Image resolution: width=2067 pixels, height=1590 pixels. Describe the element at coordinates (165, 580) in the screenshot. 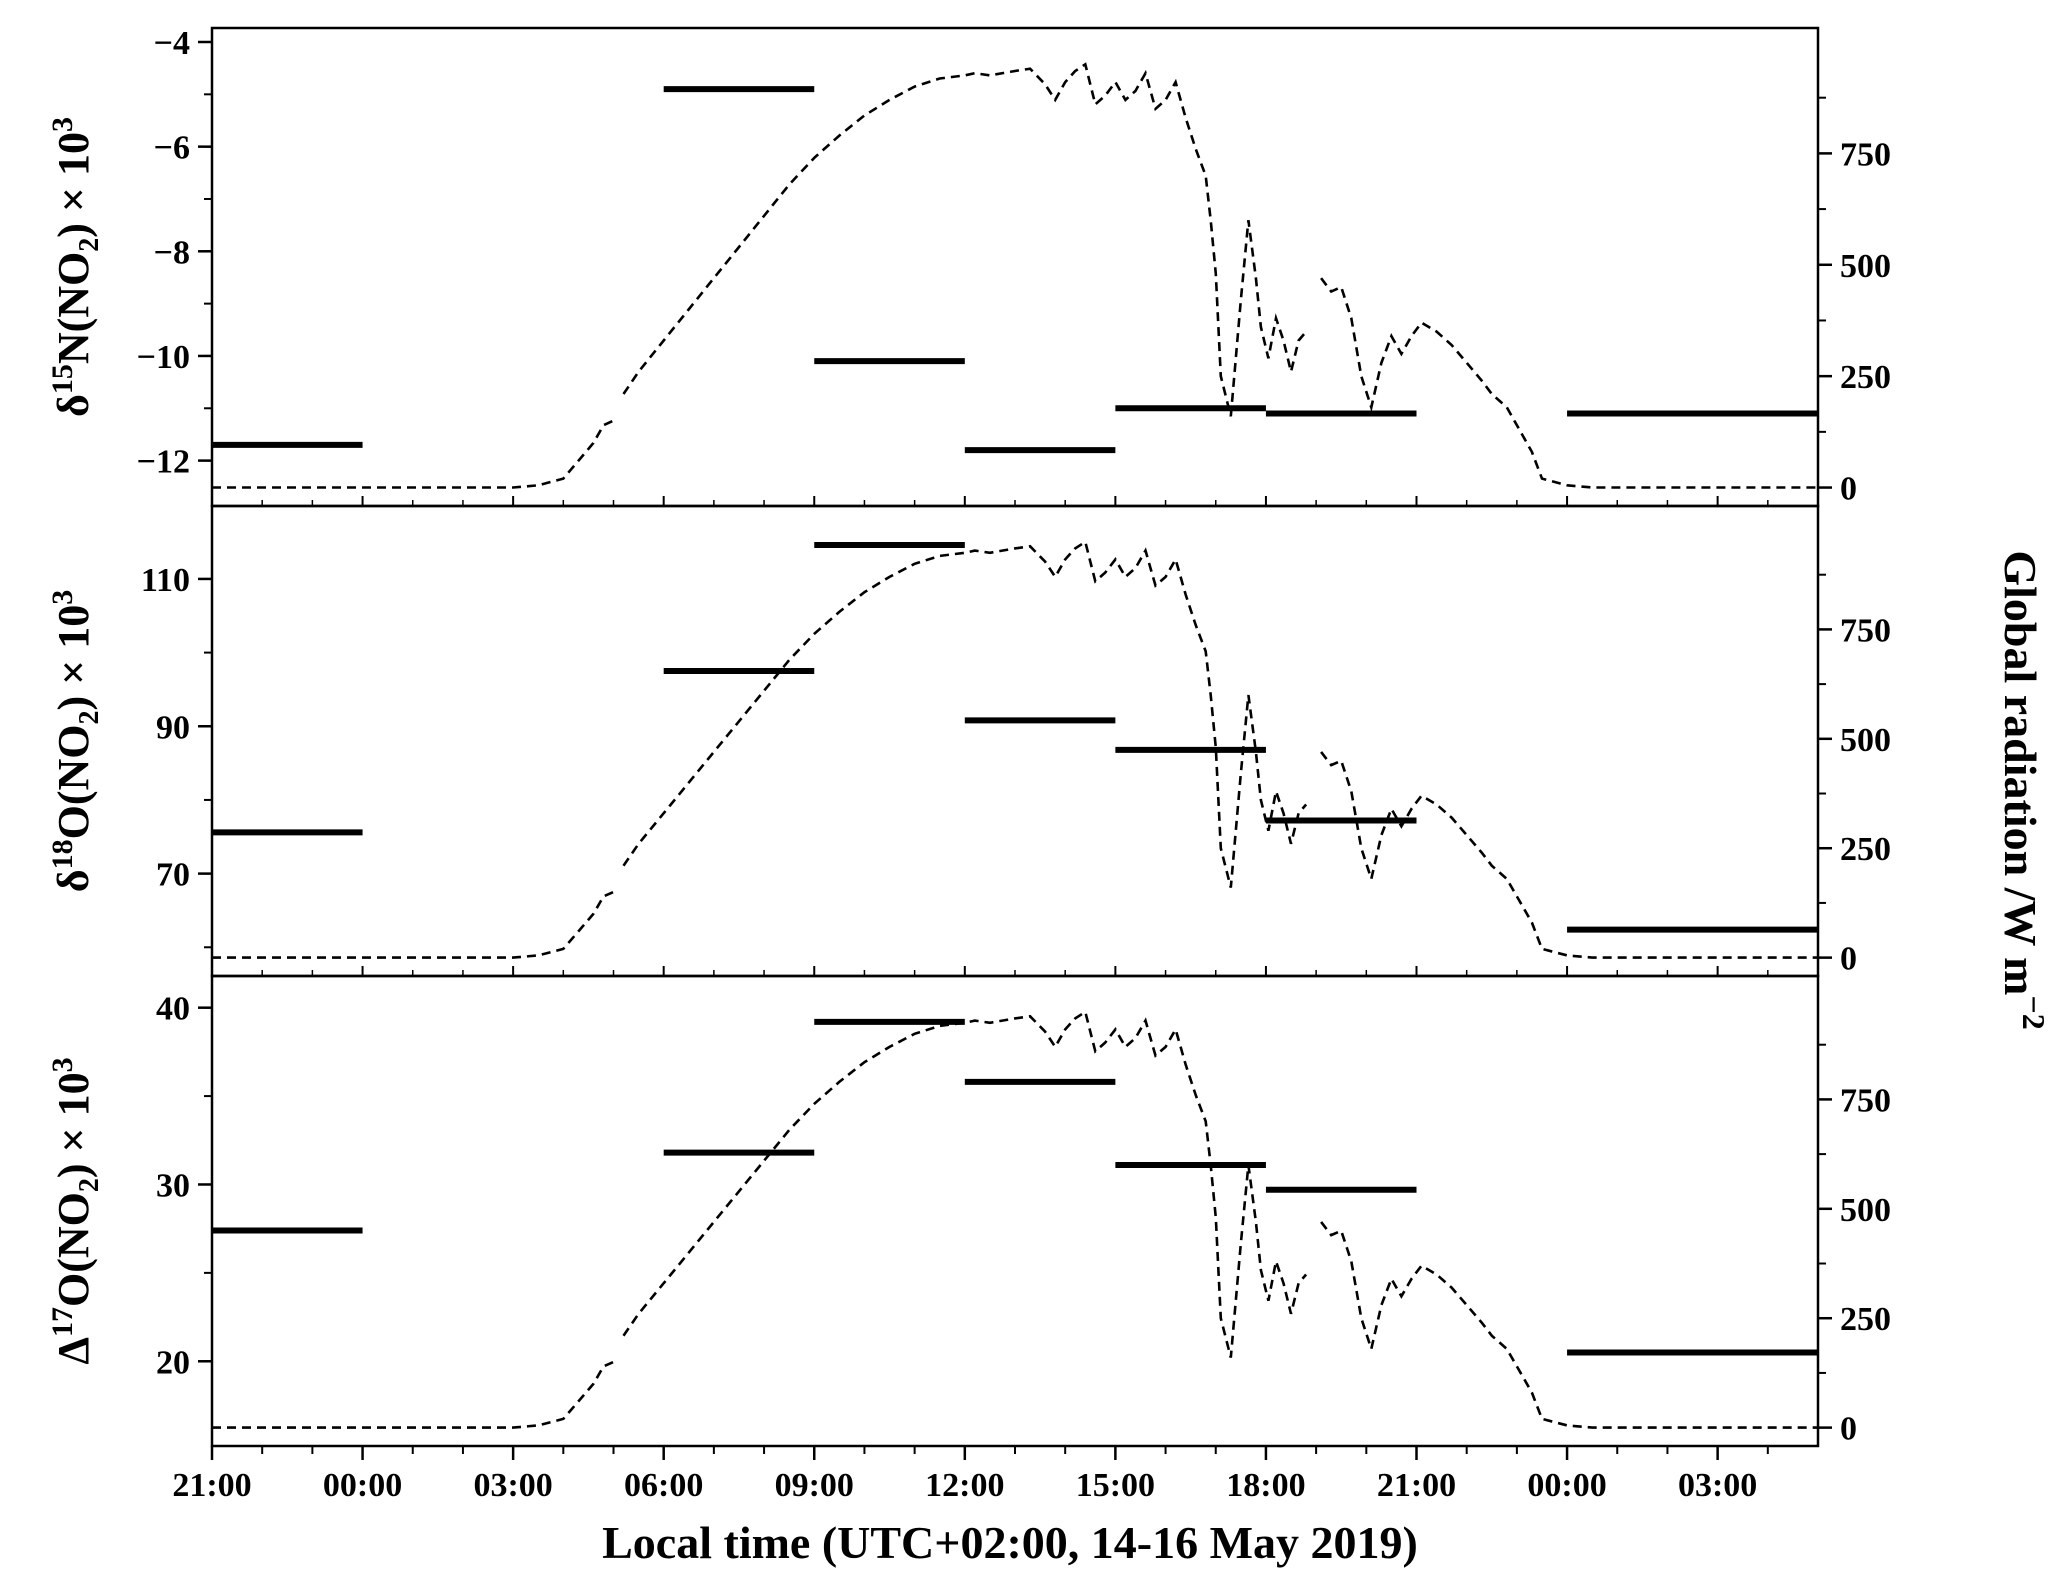

I see `left-tick-label: 110` at that location.